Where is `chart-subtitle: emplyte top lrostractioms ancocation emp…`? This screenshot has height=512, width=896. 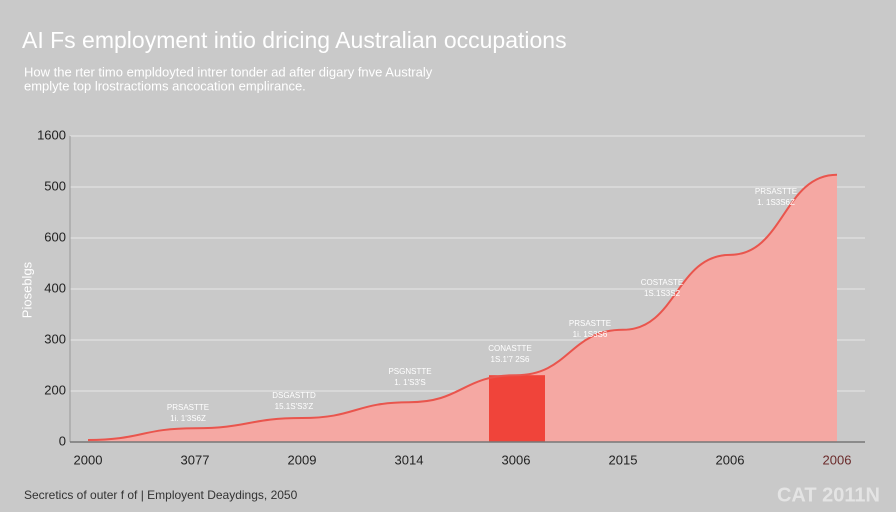 chart-subtitle: emplyte top lrostractioms ancocation emp… is located at coordinates (165, 85).